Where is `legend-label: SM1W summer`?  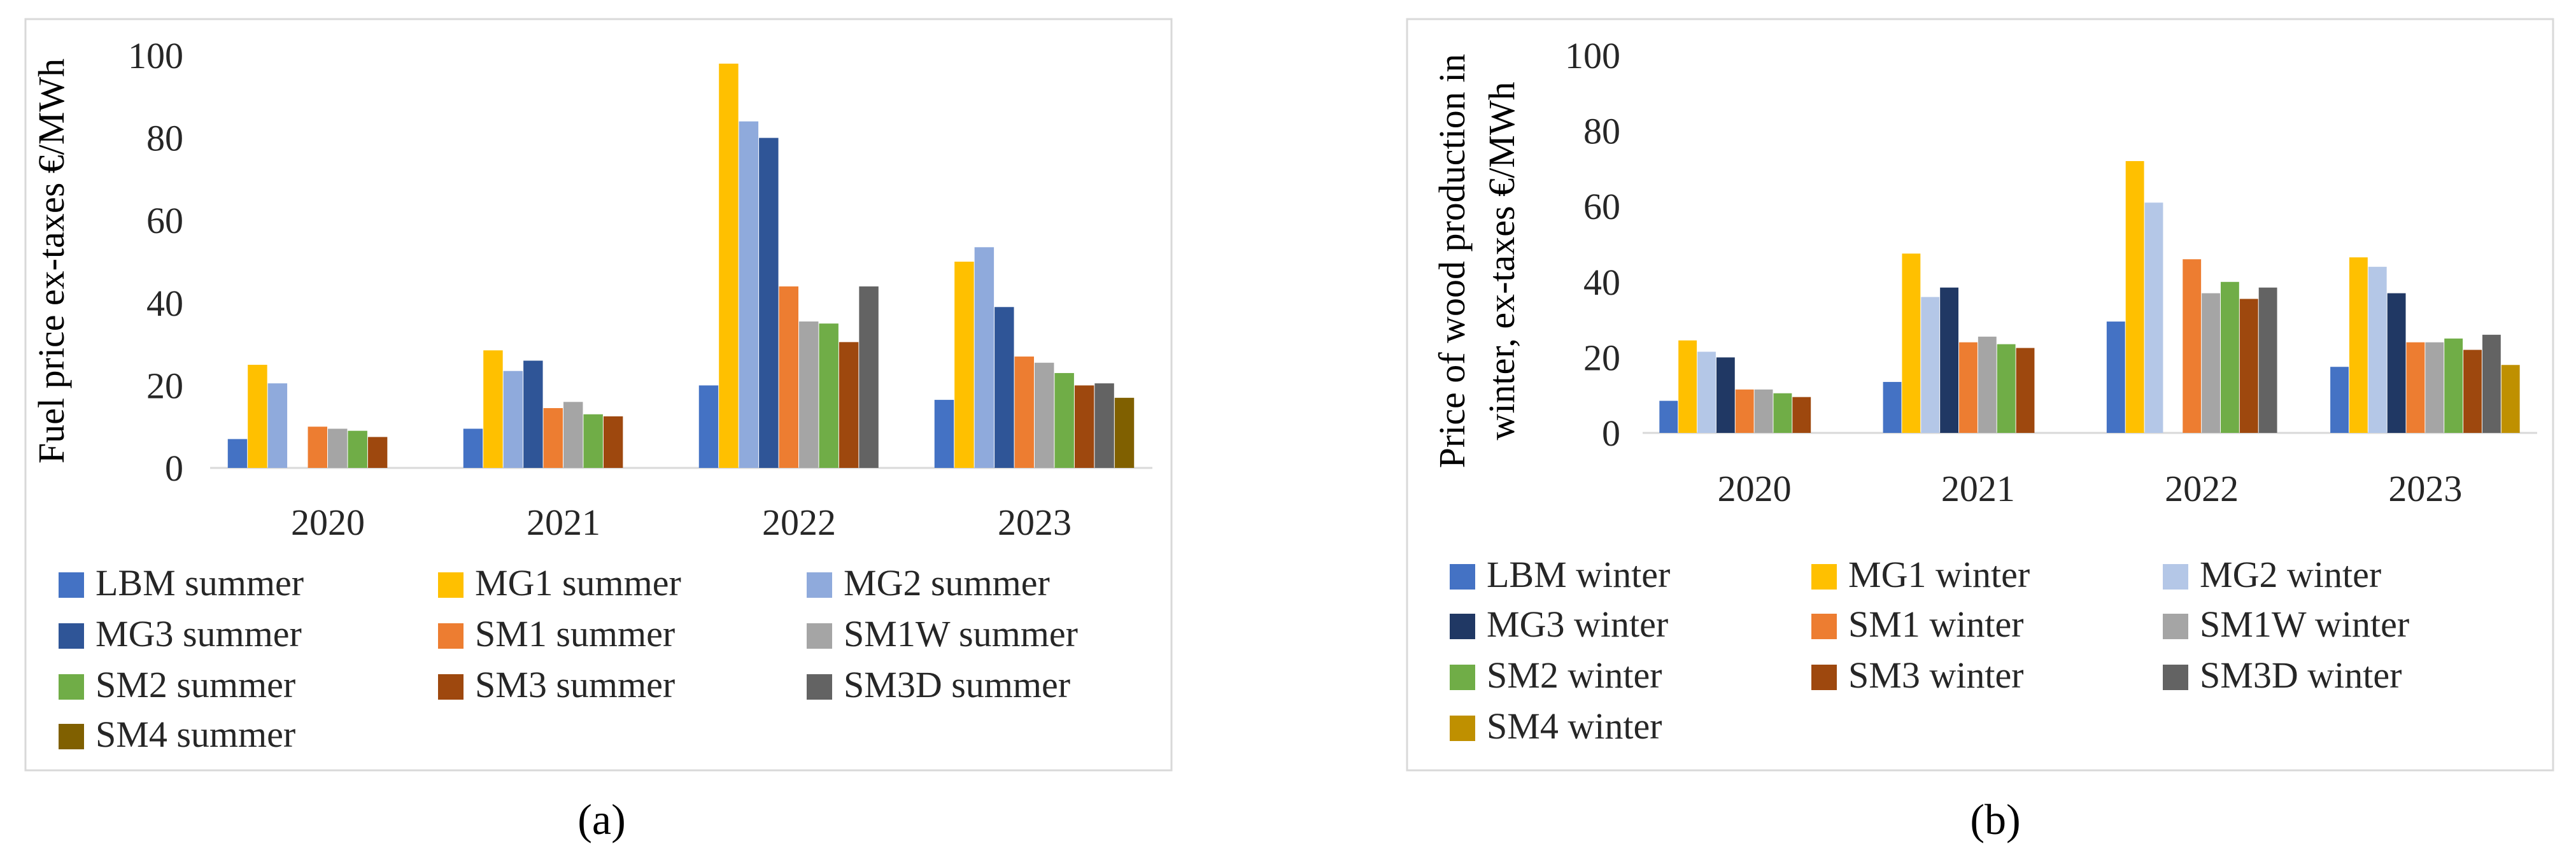 legend-label: SM1W summer is located at coordinates (961, 633).